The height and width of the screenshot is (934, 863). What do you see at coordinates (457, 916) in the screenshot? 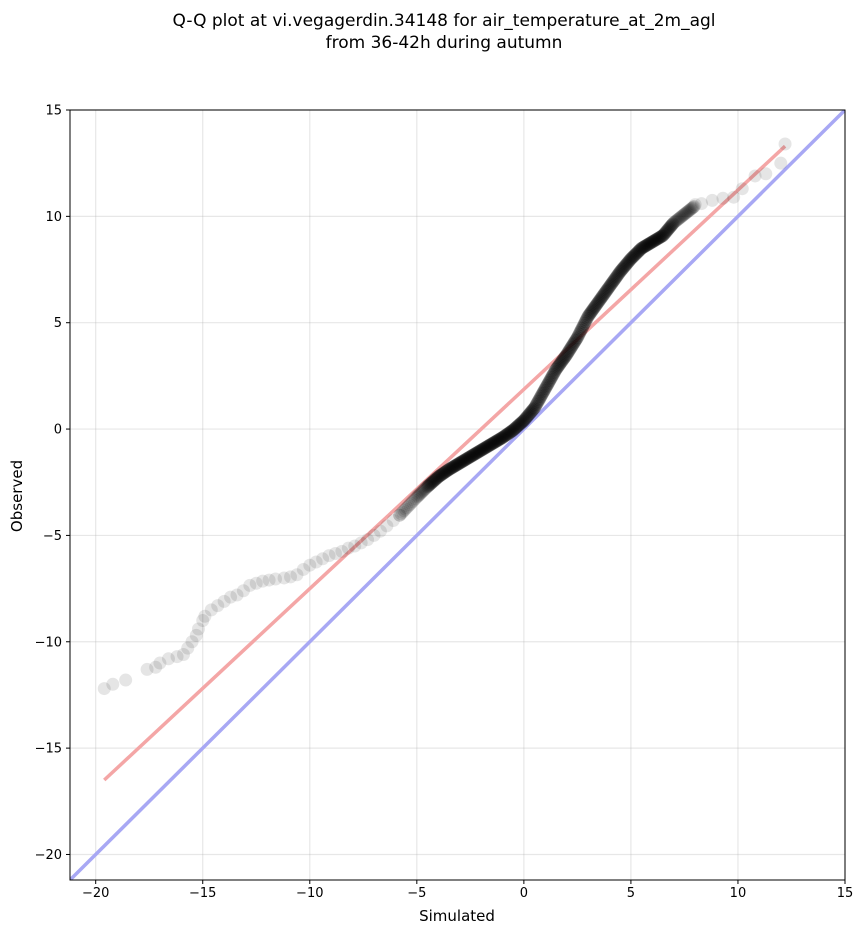
I see `x-axis-label: Simulated` at bounding box center [457, 916].